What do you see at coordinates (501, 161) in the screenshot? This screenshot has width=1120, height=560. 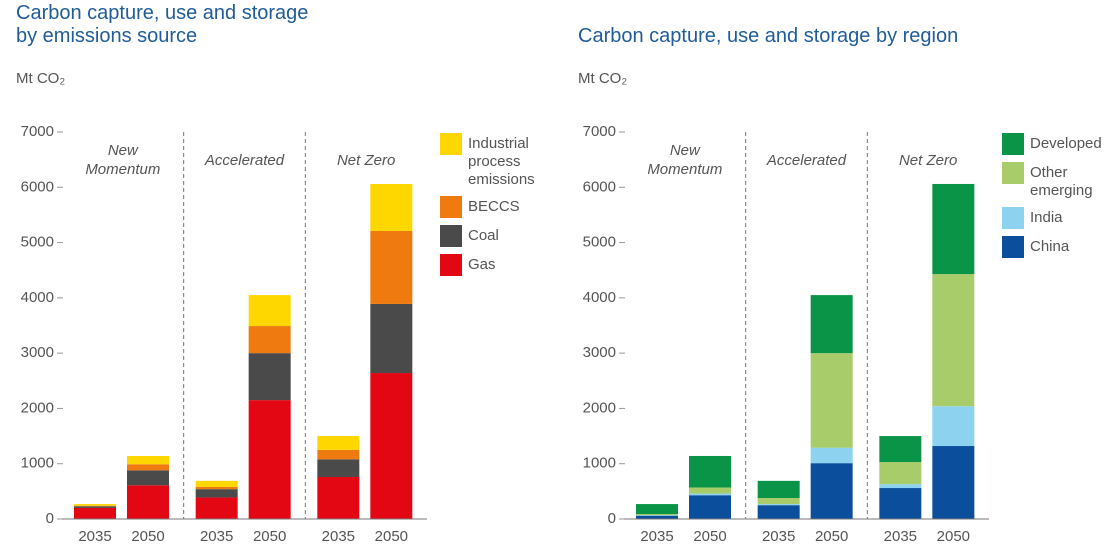 I see `legend-label: Industrial process emissions` at bounding box center [501, 161].